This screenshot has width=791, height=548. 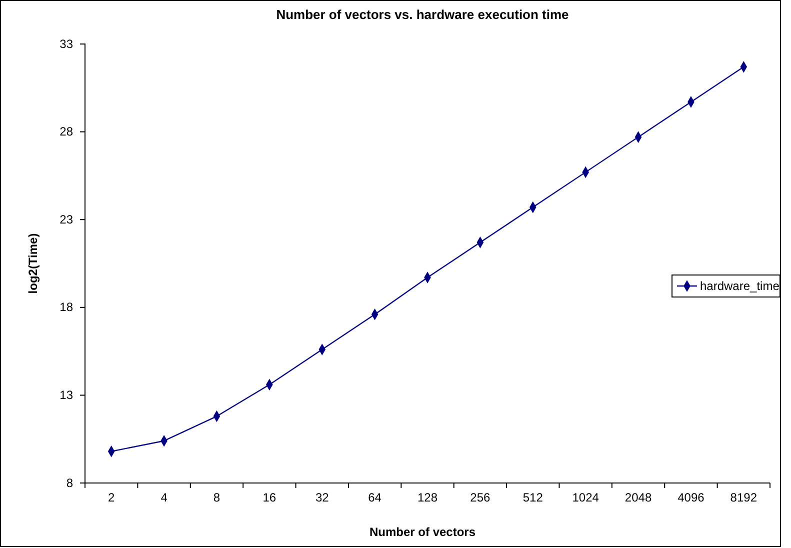 What do you see at coordinates (67, 43) in the screenshot?
I see `y-tick-label: 33` at bounding box center [67, 43].